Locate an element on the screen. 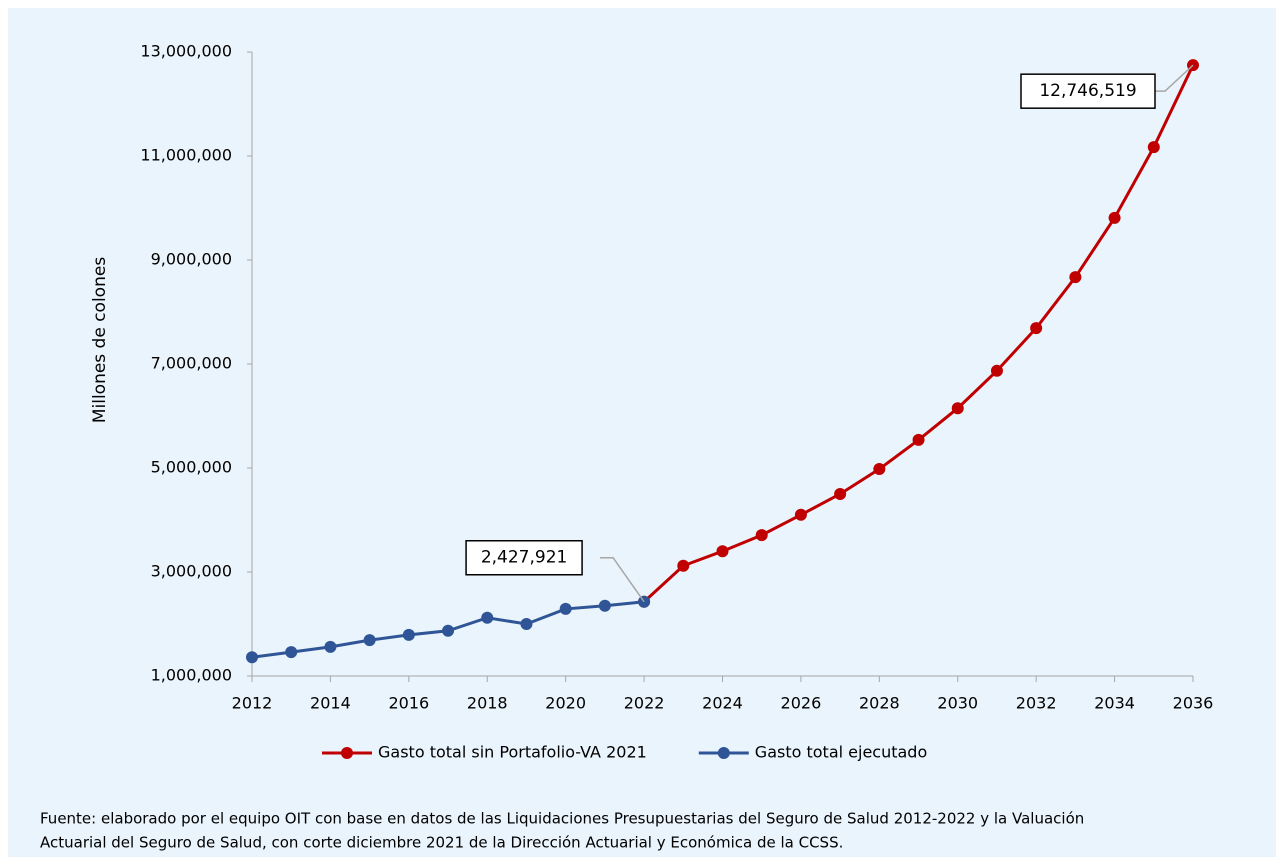 Image resolution: width=1284 pixels, height=865 pixels. x-tick-label: 2032 is located at coordinates (1036, 703).